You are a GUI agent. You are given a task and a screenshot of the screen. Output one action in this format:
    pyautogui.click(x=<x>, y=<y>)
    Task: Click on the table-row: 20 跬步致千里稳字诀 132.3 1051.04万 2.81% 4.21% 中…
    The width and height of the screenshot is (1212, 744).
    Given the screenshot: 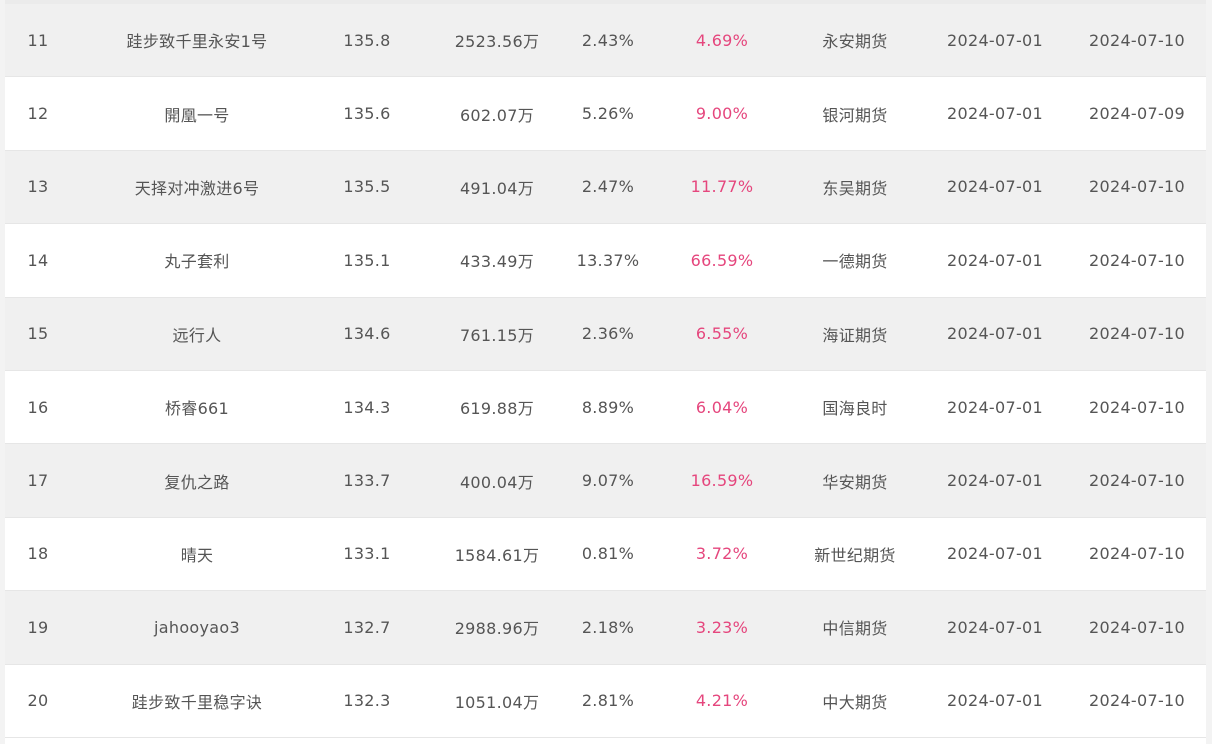 What is the action you would take?
    pyautogui.click(x=605, y=701)
    